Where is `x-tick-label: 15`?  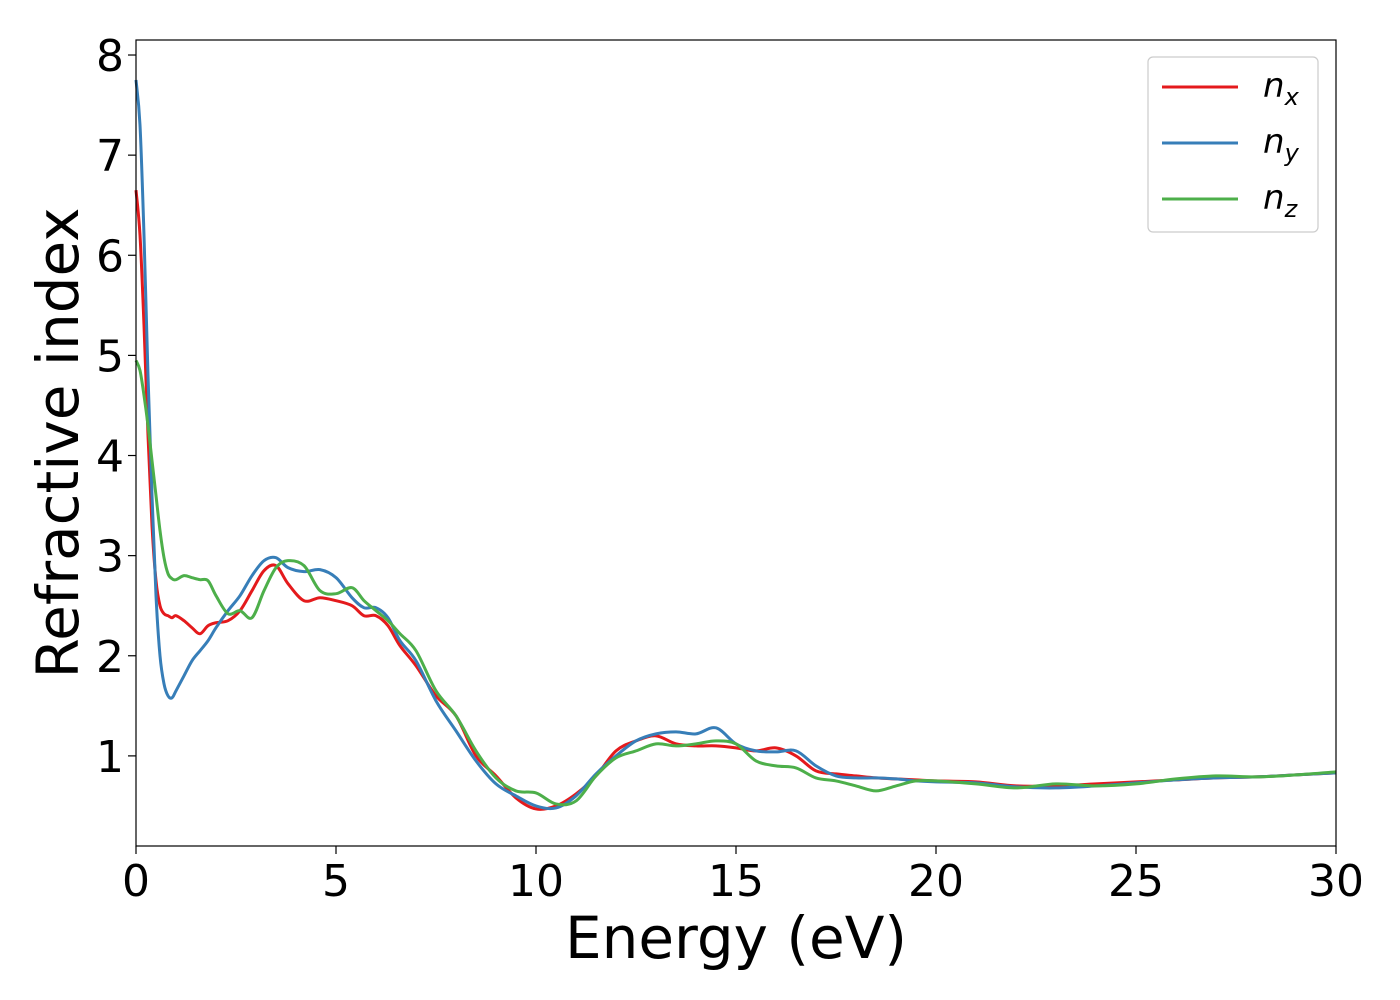 x-tick-label: 15 is located at coordinates (736, 881).